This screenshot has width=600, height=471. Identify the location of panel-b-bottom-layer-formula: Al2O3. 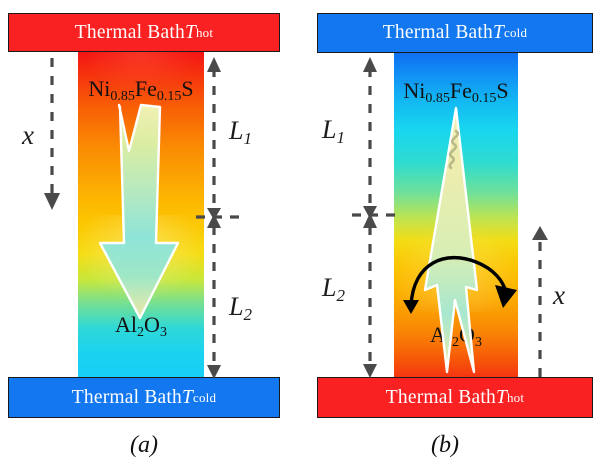
(456, 336).